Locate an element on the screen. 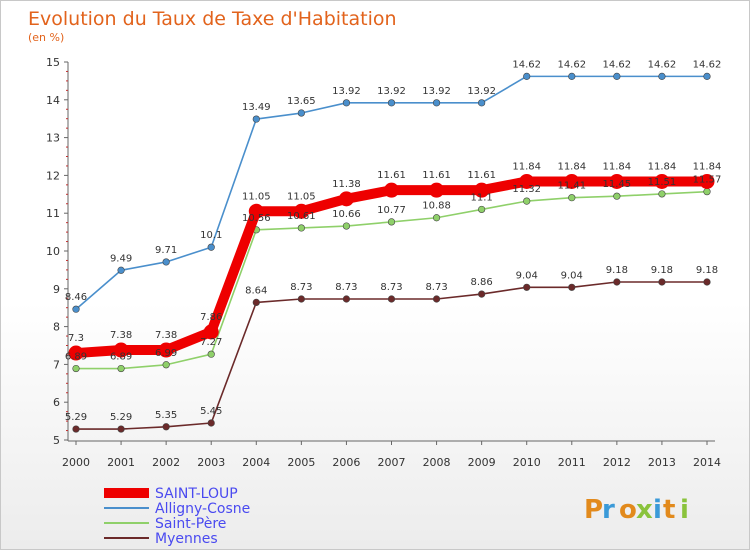  data-label-saint-p-re: 11.57 is located at coordinates (707, 180).